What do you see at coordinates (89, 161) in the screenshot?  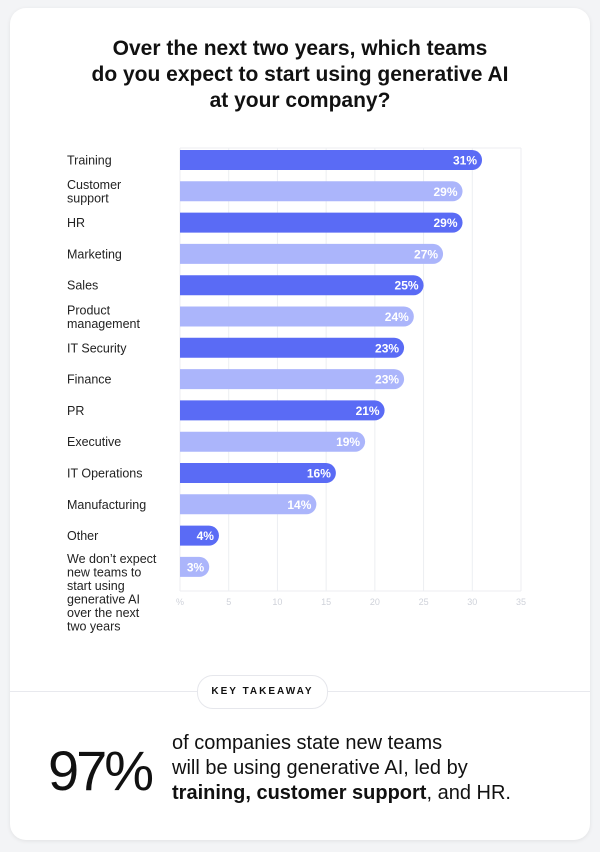 I see `category-label: Training` at bounding box center [89, 161].